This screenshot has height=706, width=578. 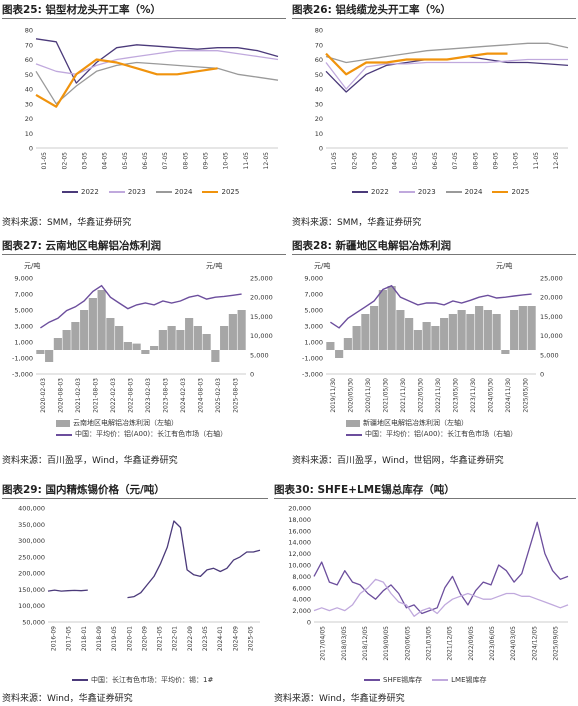 What do you see at coordinates (130, 395) in the screenshot?
I see `x-tick-label: 2022-08-03` at bounding box center [130, 395].